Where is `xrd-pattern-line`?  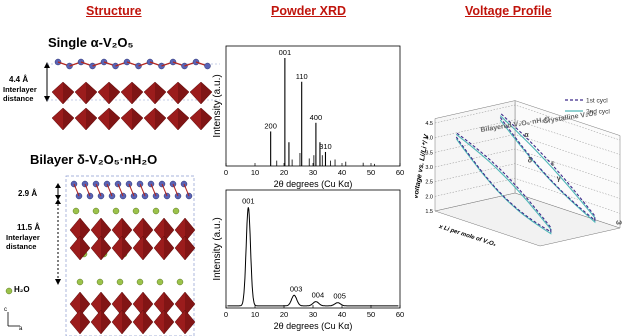
xrd-pattern-line is located at coordinates (313, 257).